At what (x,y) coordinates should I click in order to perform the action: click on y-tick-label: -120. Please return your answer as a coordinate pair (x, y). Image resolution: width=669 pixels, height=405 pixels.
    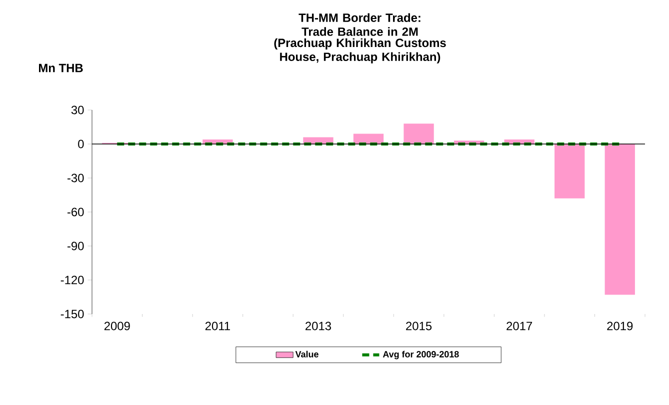
    Looking at the image, I should click on (72, 280).